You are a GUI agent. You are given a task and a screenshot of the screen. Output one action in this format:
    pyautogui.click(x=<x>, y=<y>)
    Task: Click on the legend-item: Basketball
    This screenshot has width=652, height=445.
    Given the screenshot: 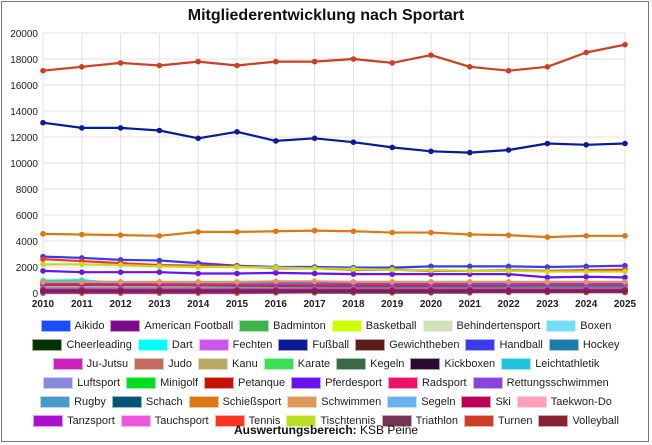 What is the action you would take?
    pyautogui.click(x=374, y=325)
    